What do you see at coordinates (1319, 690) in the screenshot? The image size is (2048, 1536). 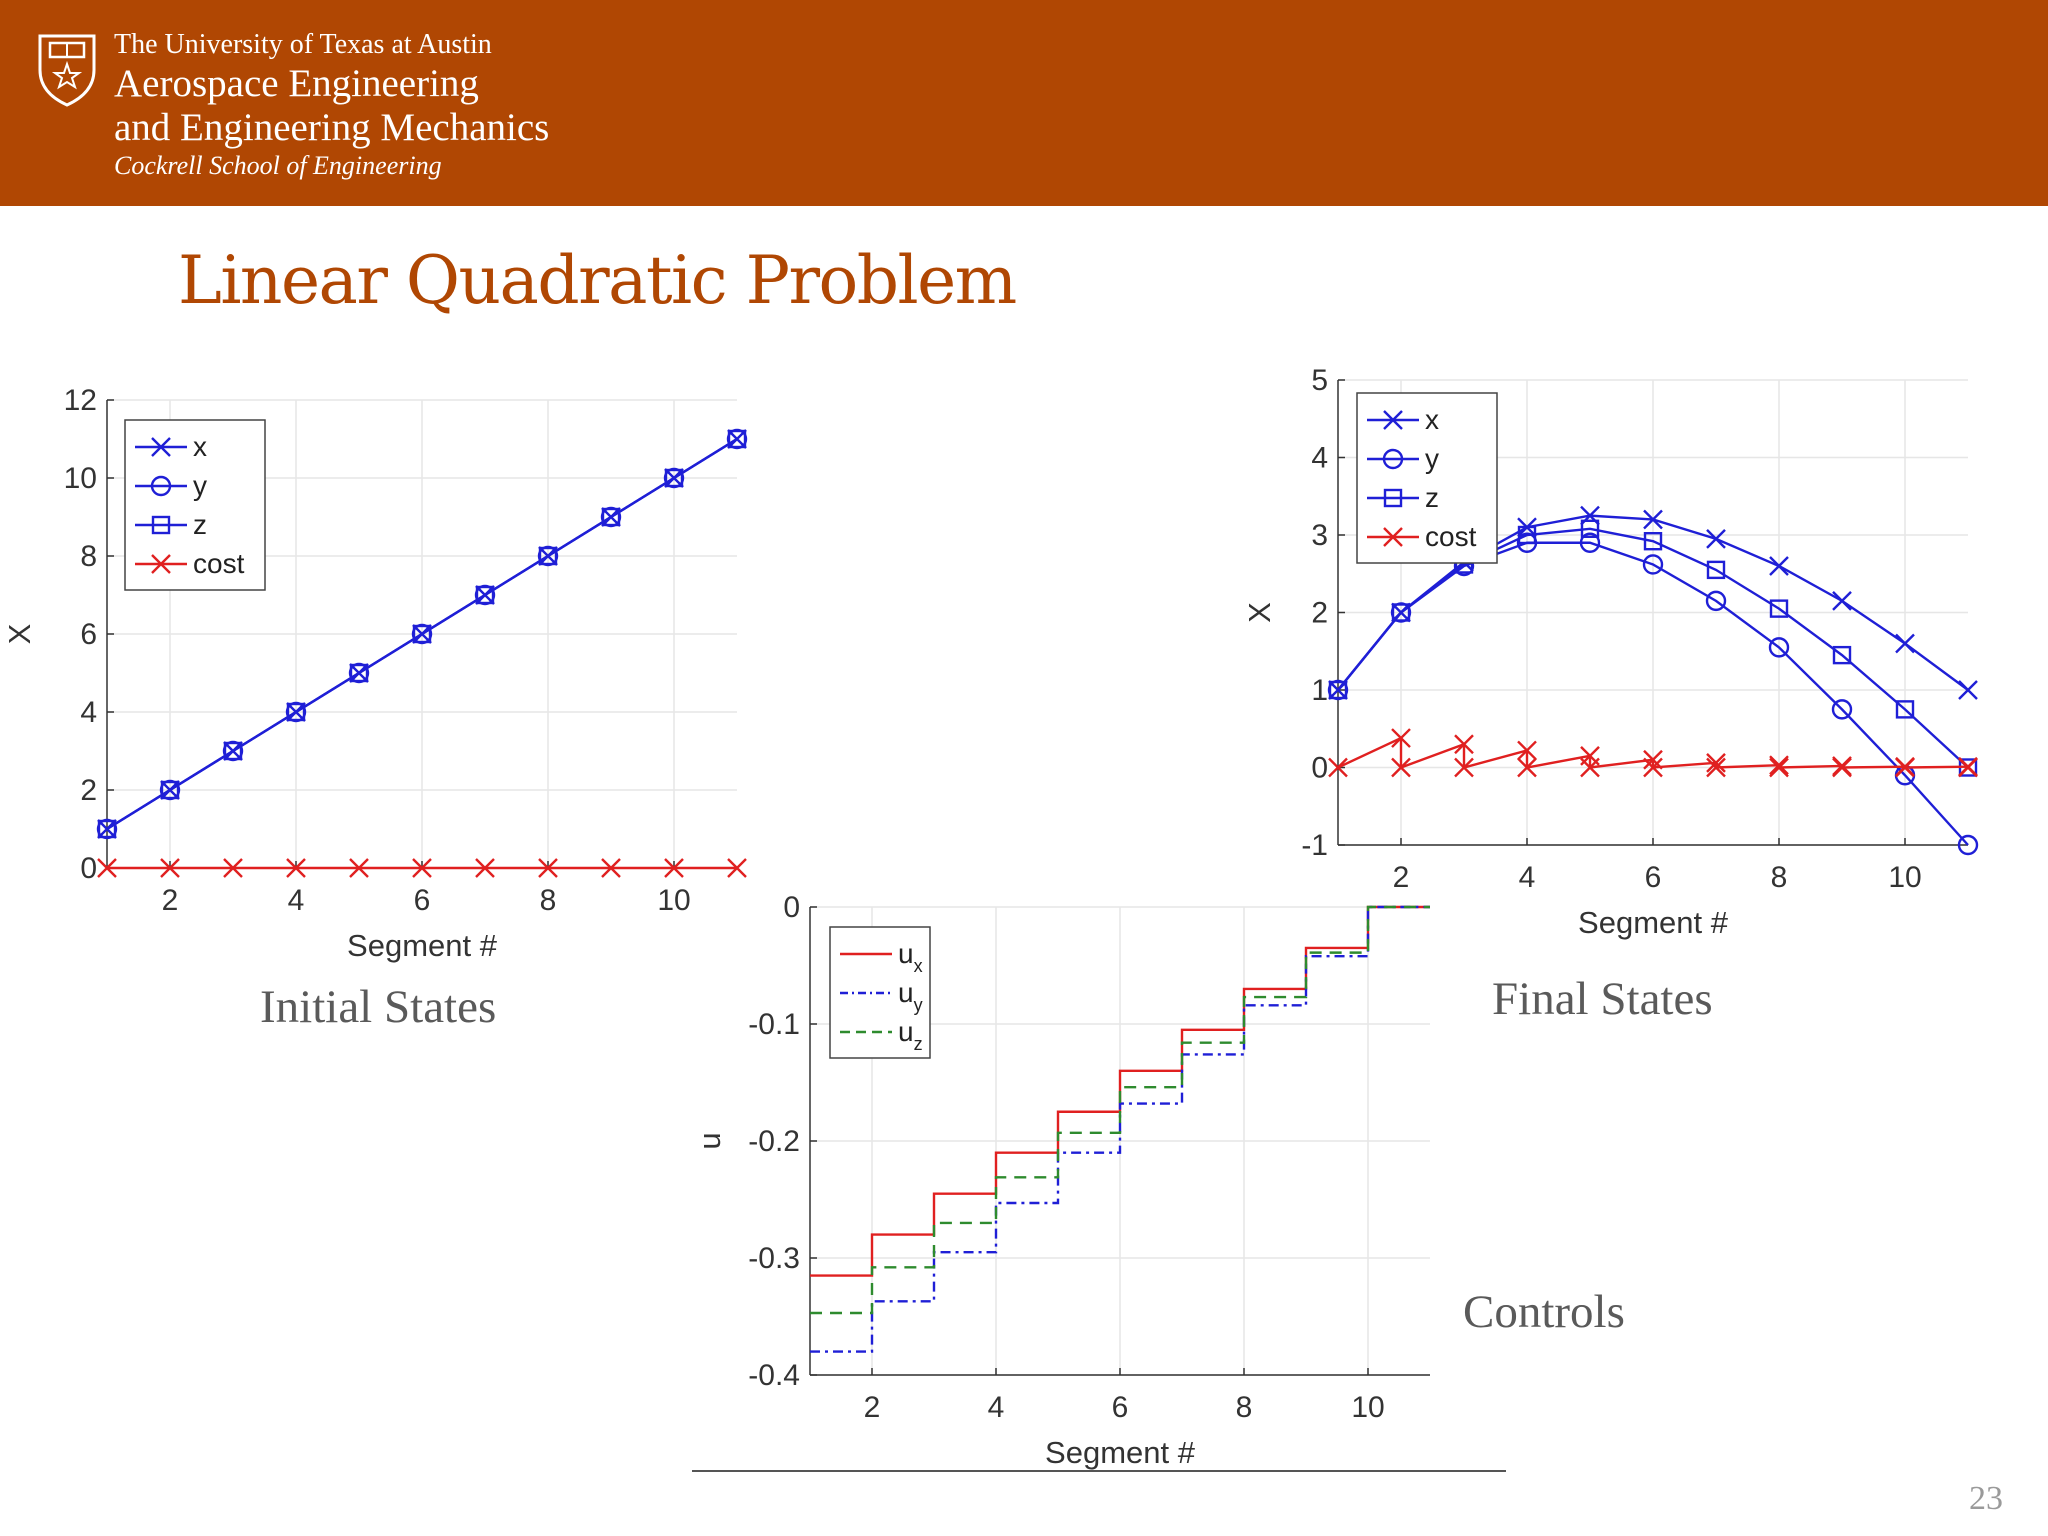 I see `y-tick-label: 1` at bounding box center [1319, 690].